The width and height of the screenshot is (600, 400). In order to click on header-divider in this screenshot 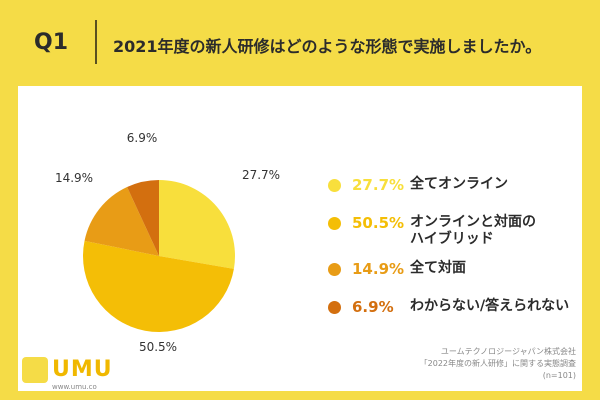, I will do `click(96, 42)`.